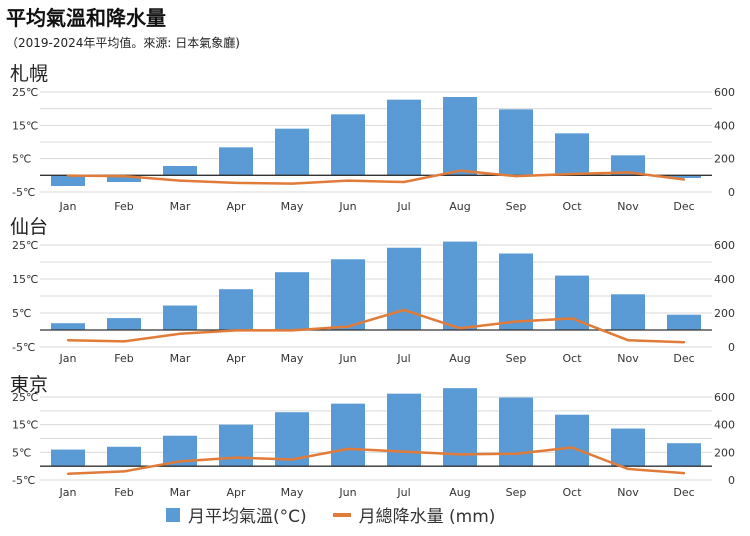 This screenshot has width=750, height=536. I want to click on chart-subtitle: （2019-2024年平均值。來源: 日本氣象廳), so click(123, 43).